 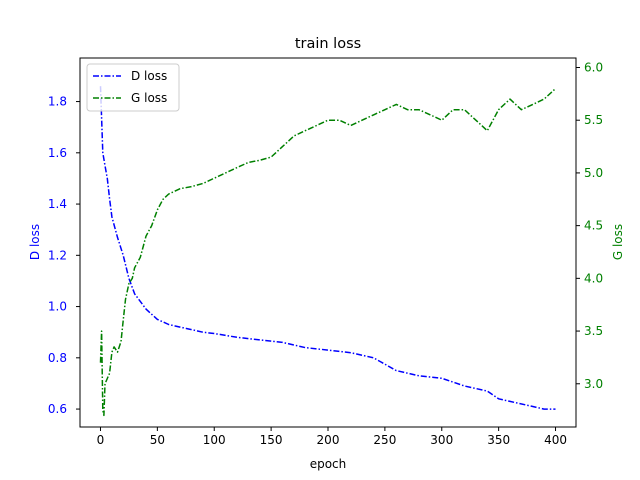 I want to click on y-left-tick-label: 1.8, so click(x=57, y=102).